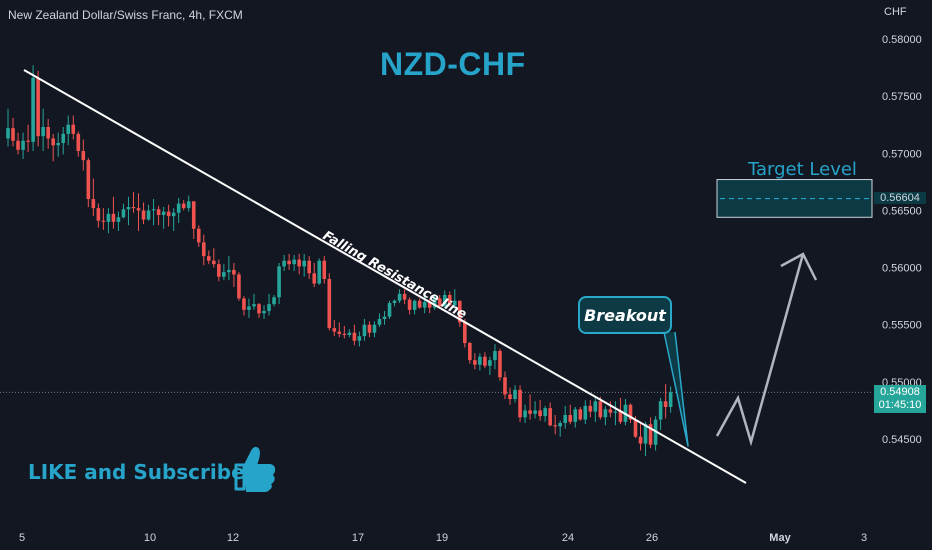 This screenshot has width=932, height=550. I want to click on breakout-callout: Breakout, so click(625, 315).